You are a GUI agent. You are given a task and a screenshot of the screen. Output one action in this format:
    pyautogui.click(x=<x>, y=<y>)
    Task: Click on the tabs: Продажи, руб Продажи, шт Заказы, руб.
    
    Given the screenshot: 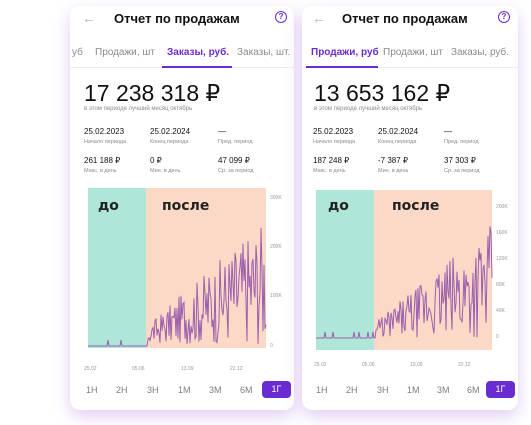 What is the action you would take?
    pyautogui.click(x=410, y=53)
    